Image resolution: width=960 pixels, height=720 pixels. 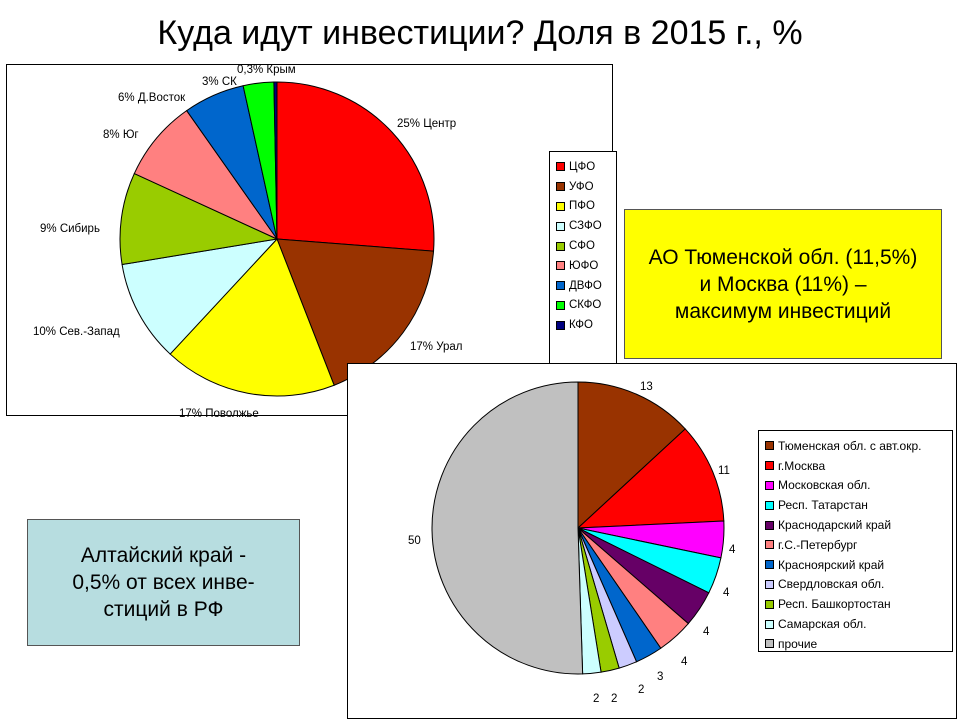 What do you see at coordinates (831, 564) in the screenshot?
I see `legend-label: Красноярский край` at bounding box center [831, 564].